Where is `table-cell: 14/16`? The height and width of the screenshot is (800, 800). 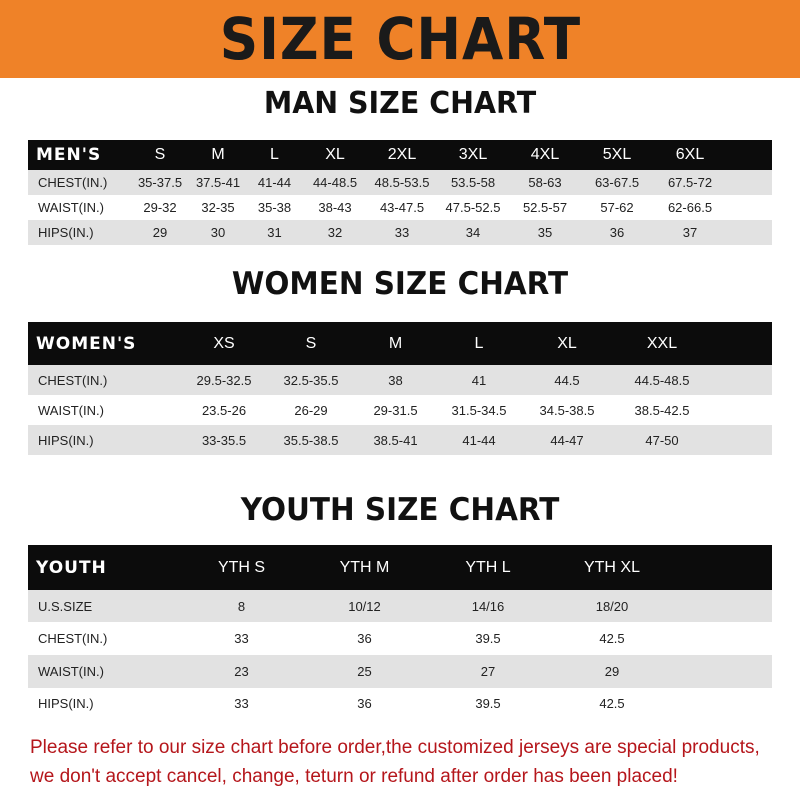 table-cell: 14/16 is located at coordinates (488, 606).